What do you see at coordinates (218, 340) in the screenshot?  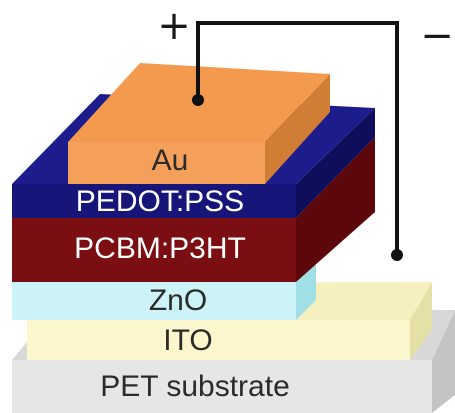 I see `ito-front-face` at bounding box center [218, 340].